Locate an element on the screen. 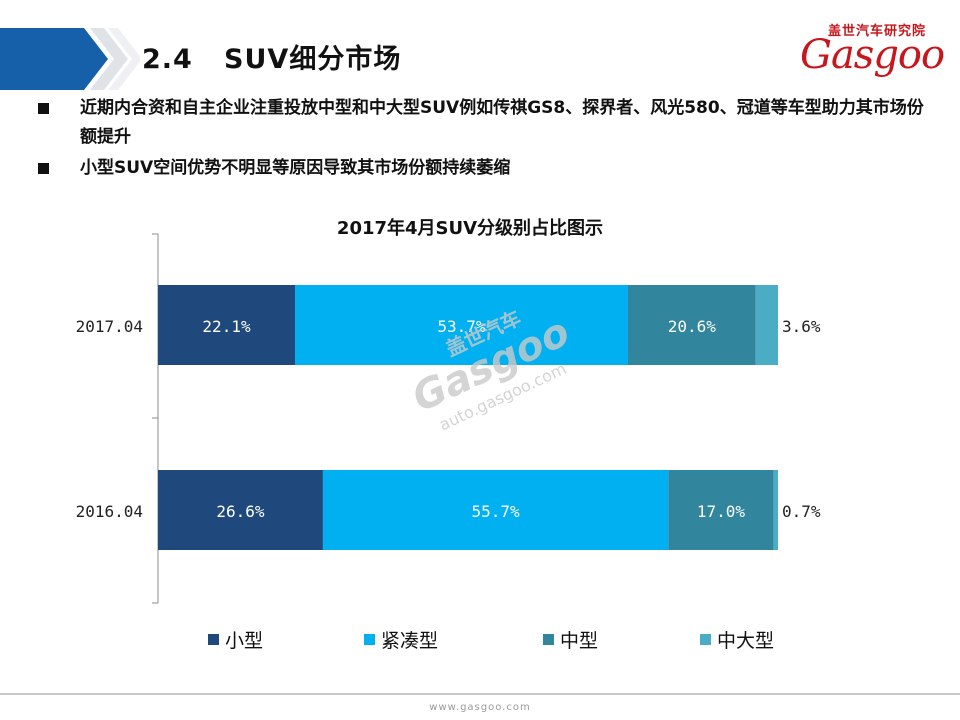 The height and width of the screenshot is (720, 960). header-chevron-band is located at coordinates (70, 59).